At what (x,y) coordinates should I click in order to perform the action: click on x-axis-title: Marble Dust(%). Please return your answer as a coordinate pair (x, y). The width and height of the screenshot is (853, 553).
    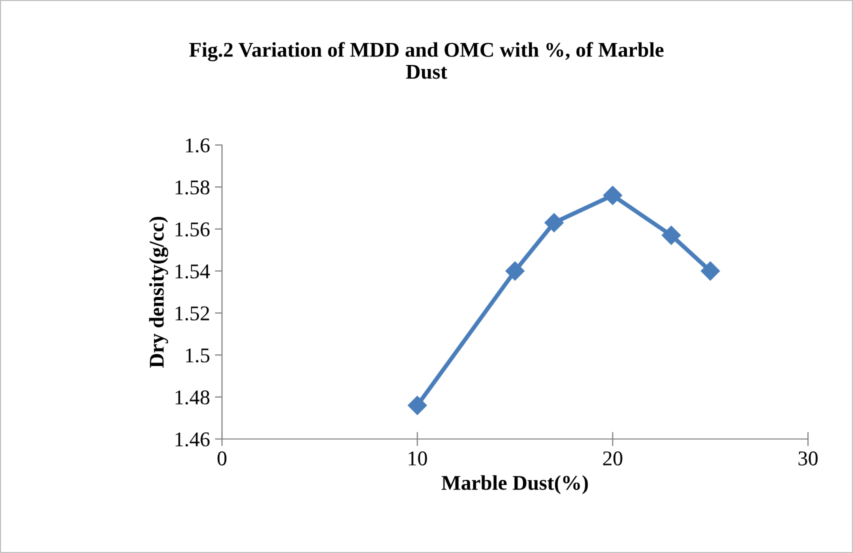
    Looking at the image, I should click on (515, 484).